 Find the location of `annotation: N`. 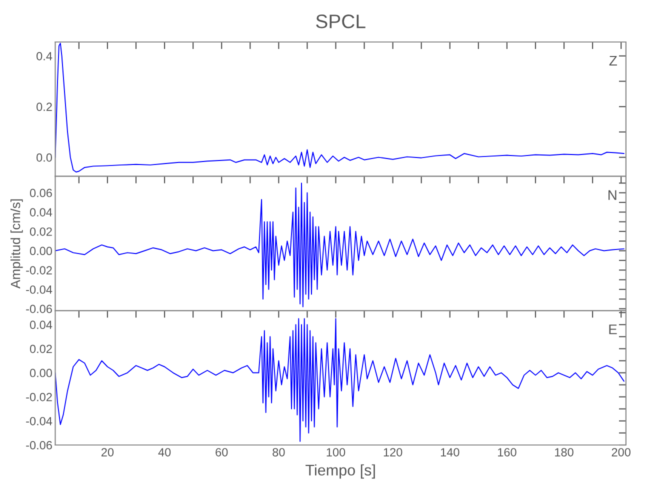

annotation: N is located at coordinates (612, 195).